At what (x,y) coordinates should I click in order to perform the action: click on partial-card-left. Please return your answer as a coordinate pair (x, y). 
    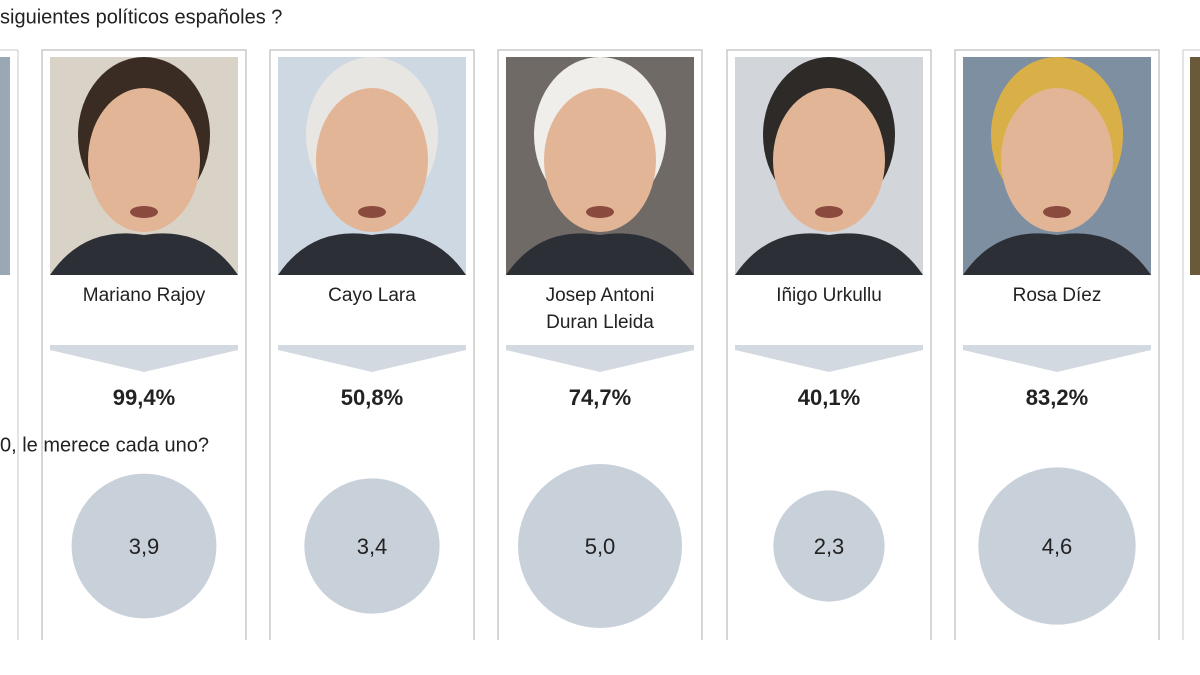
    Looking at the image, I should click on (9, 344).